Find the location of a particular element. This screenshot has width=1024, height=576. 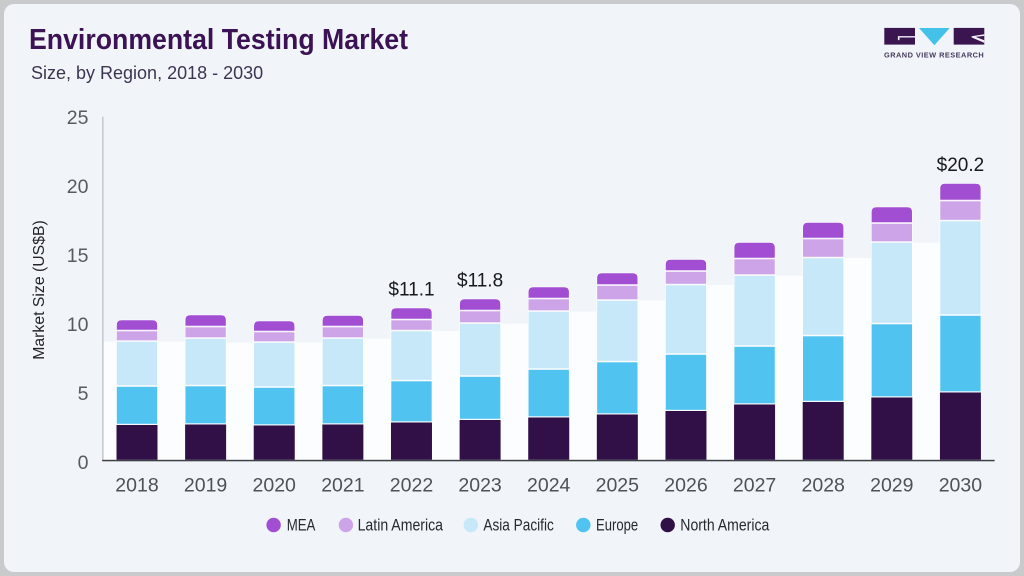

svg-text: $11.1 is located at coordinates (411, 290).